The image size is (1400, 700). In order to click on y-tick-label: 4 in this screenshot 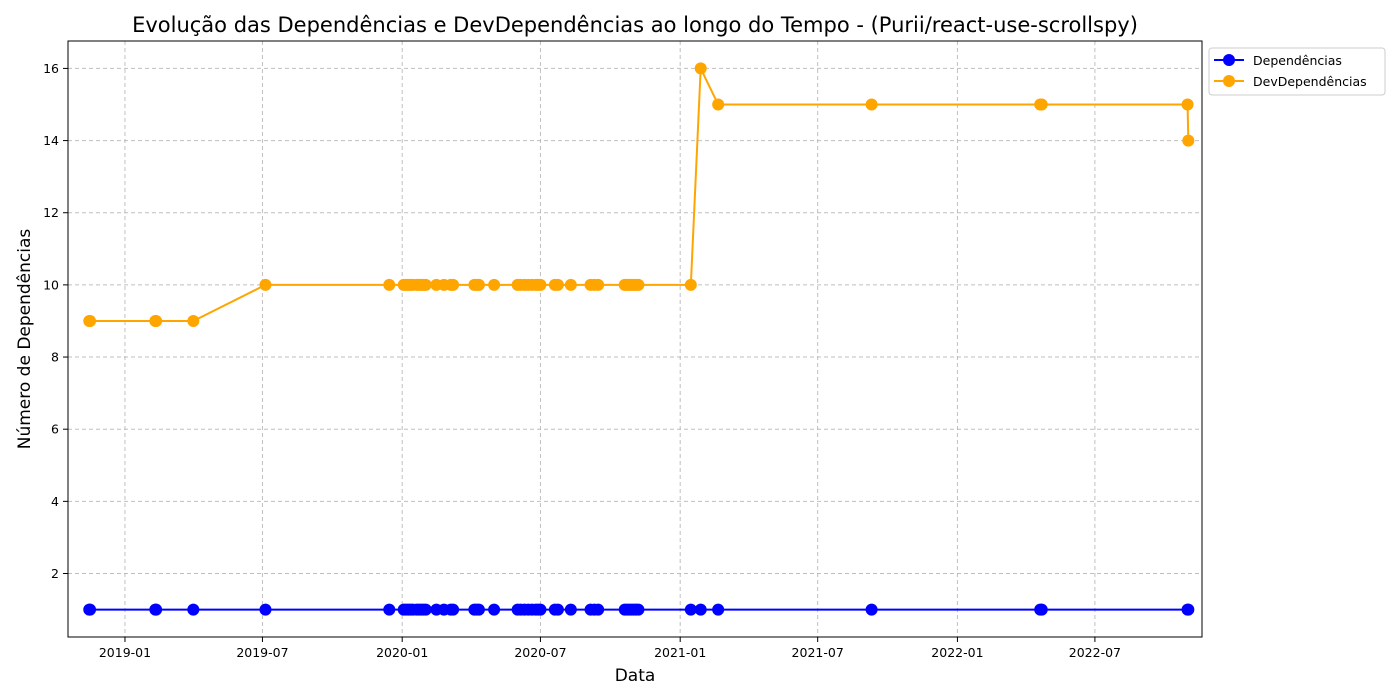, I will do `click(55, 501)`.